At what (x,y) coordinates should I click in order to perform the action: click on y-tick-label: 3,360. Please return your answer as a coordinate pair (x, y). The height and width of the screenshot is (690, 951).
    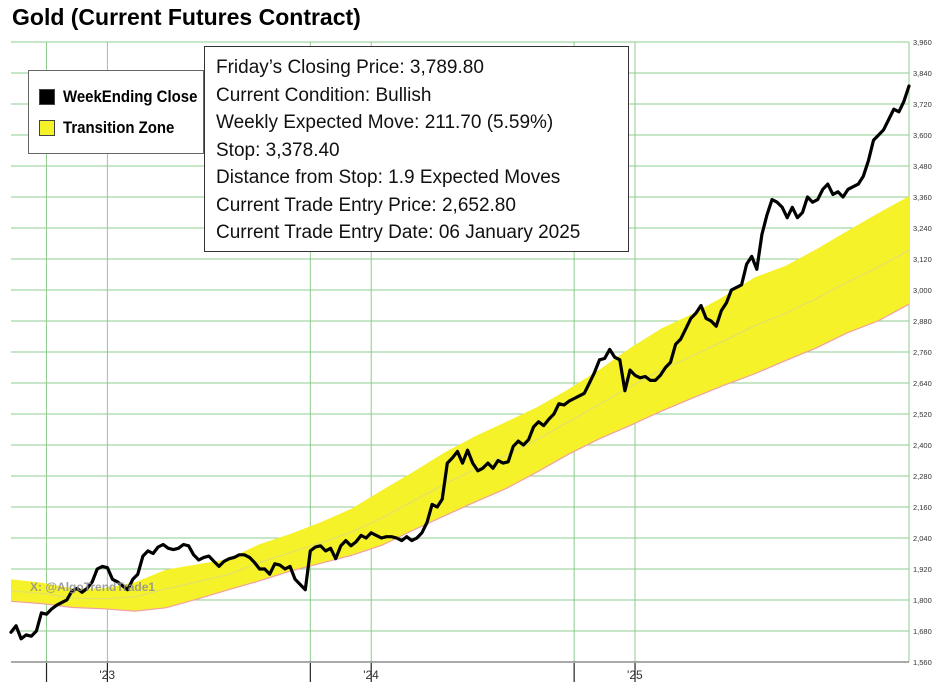
    Looking at the image, I should click on (922, 197).